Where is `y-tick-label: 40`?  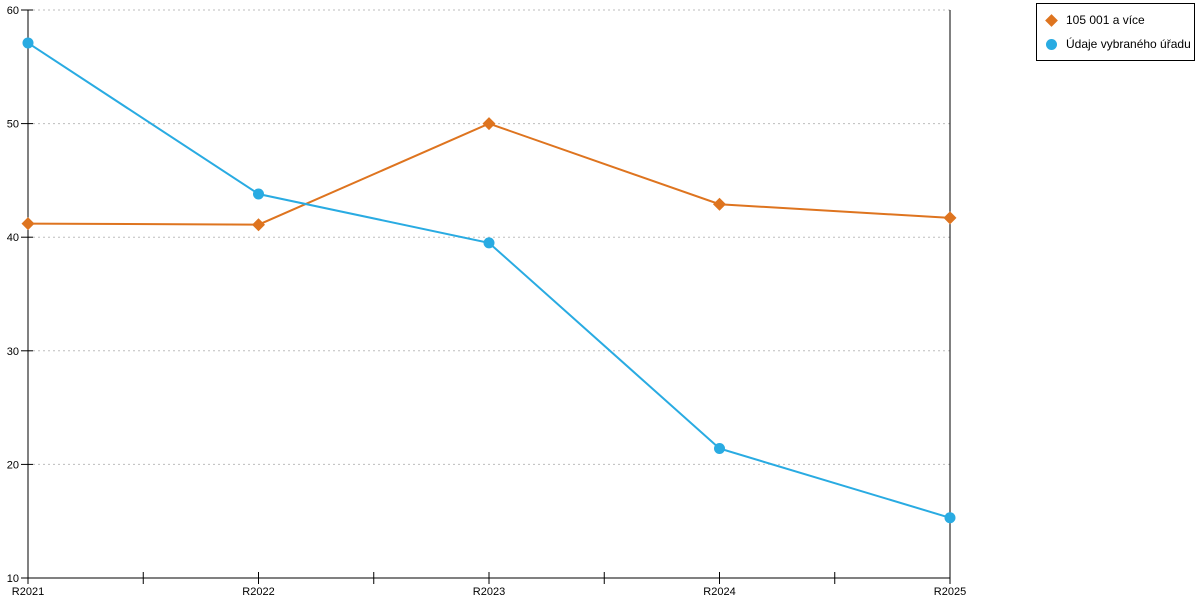
y-tick-label: 40 is located at coordinates (13, 238).